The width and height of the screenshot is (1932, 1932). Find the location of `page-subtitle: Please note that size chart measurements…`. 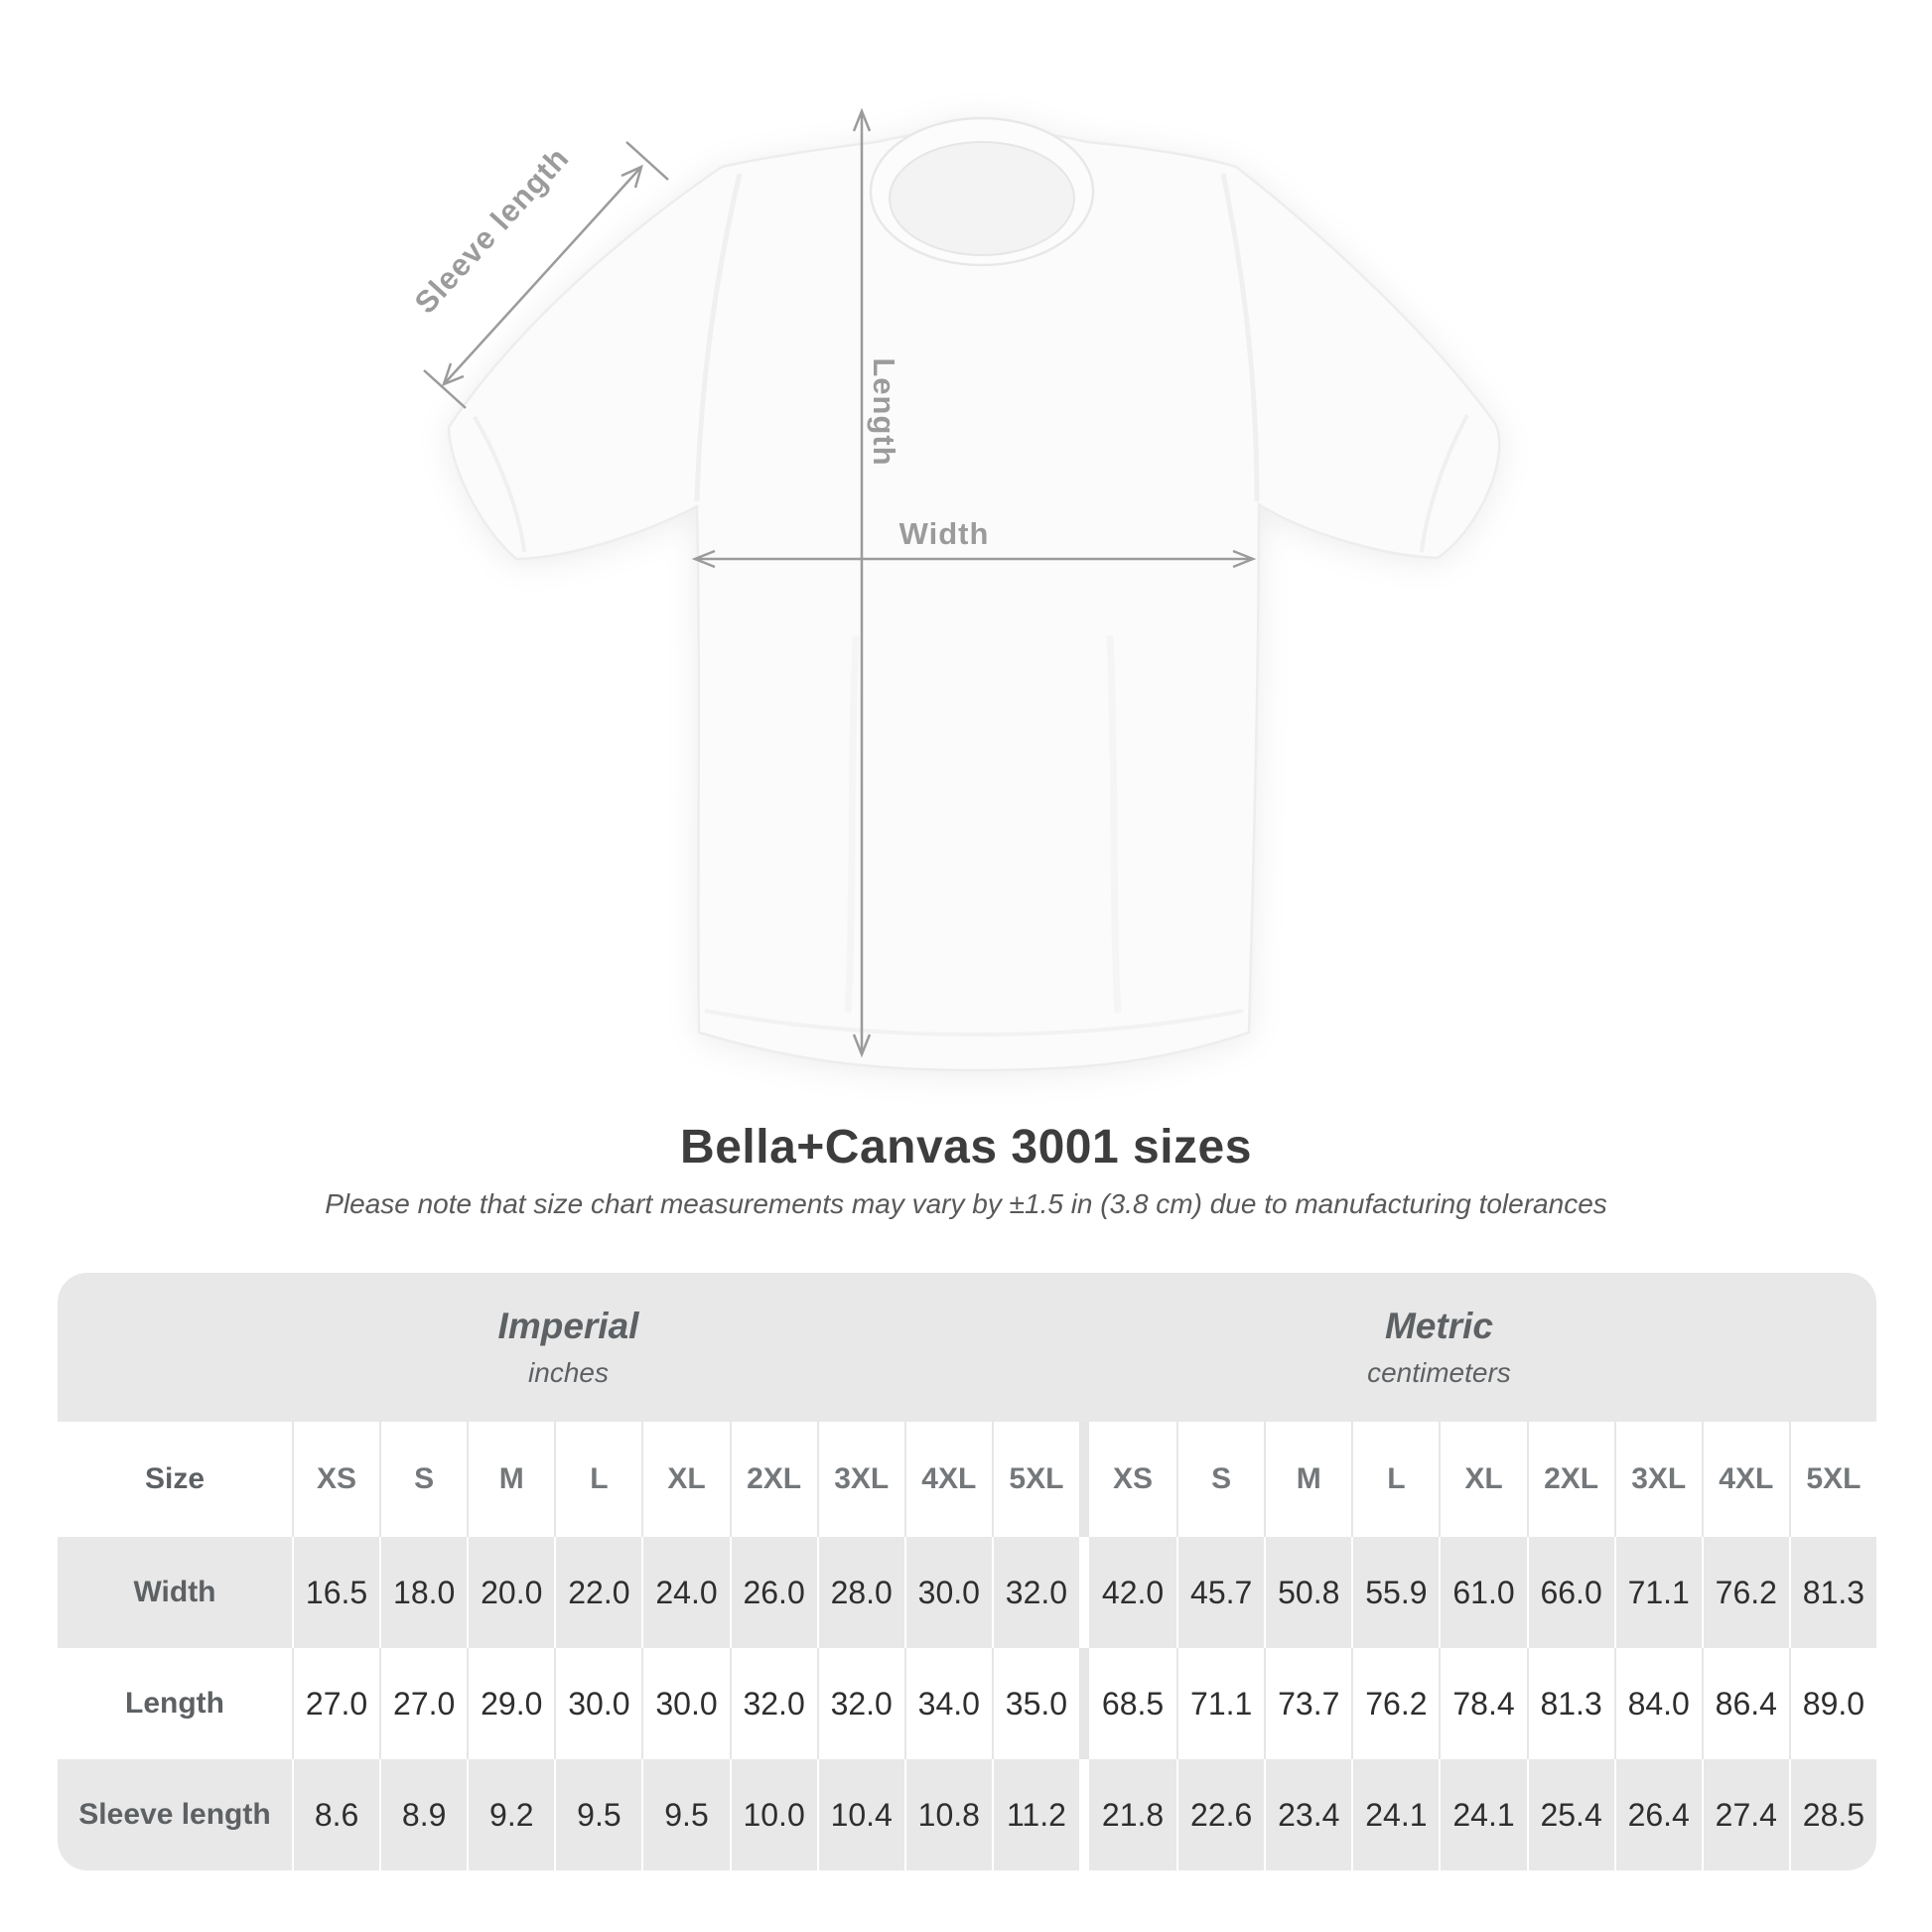

page-subtitle: Please note that size chart measurements… is located at coordinates (966, 1204).